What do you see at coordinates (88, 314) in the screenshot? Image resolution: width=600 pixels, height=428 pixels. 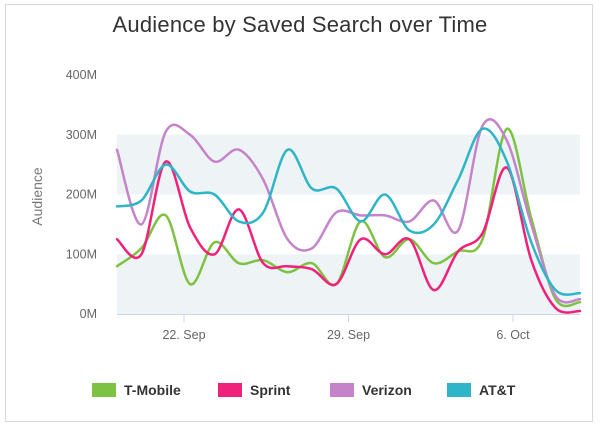 I see `y-tick-label: 0M` at bounding box center [88, 314].